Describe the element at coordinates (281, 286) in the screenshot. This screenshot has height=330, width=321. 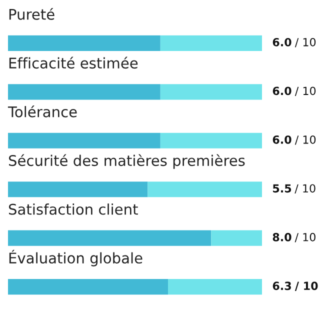
I see `data-label: 6.3` at that location.